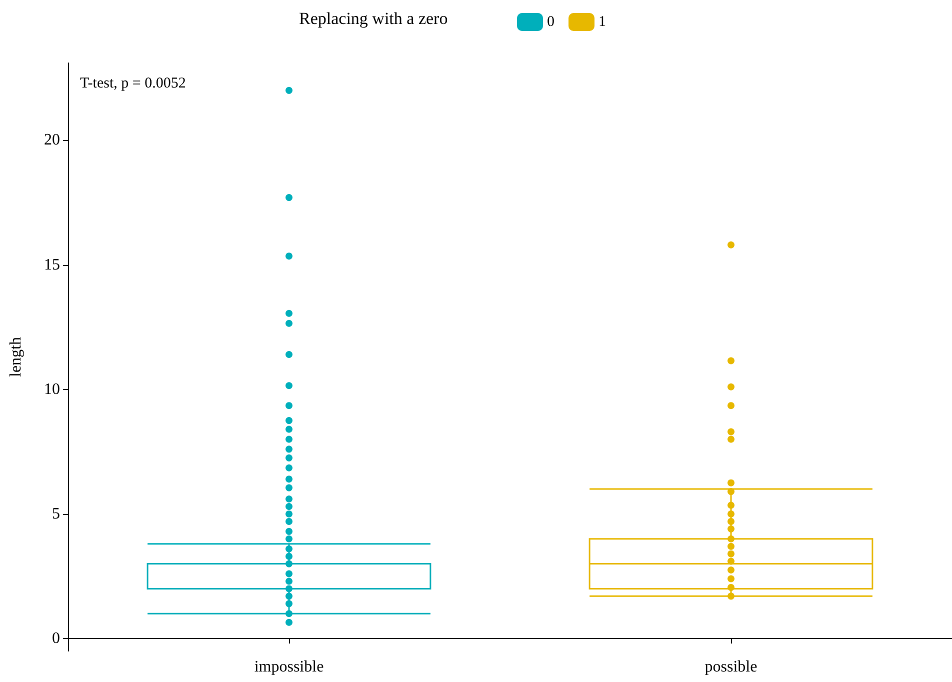 The image size is (952, 682). I want to click on y-tick-label: 10, so click(52, 389).